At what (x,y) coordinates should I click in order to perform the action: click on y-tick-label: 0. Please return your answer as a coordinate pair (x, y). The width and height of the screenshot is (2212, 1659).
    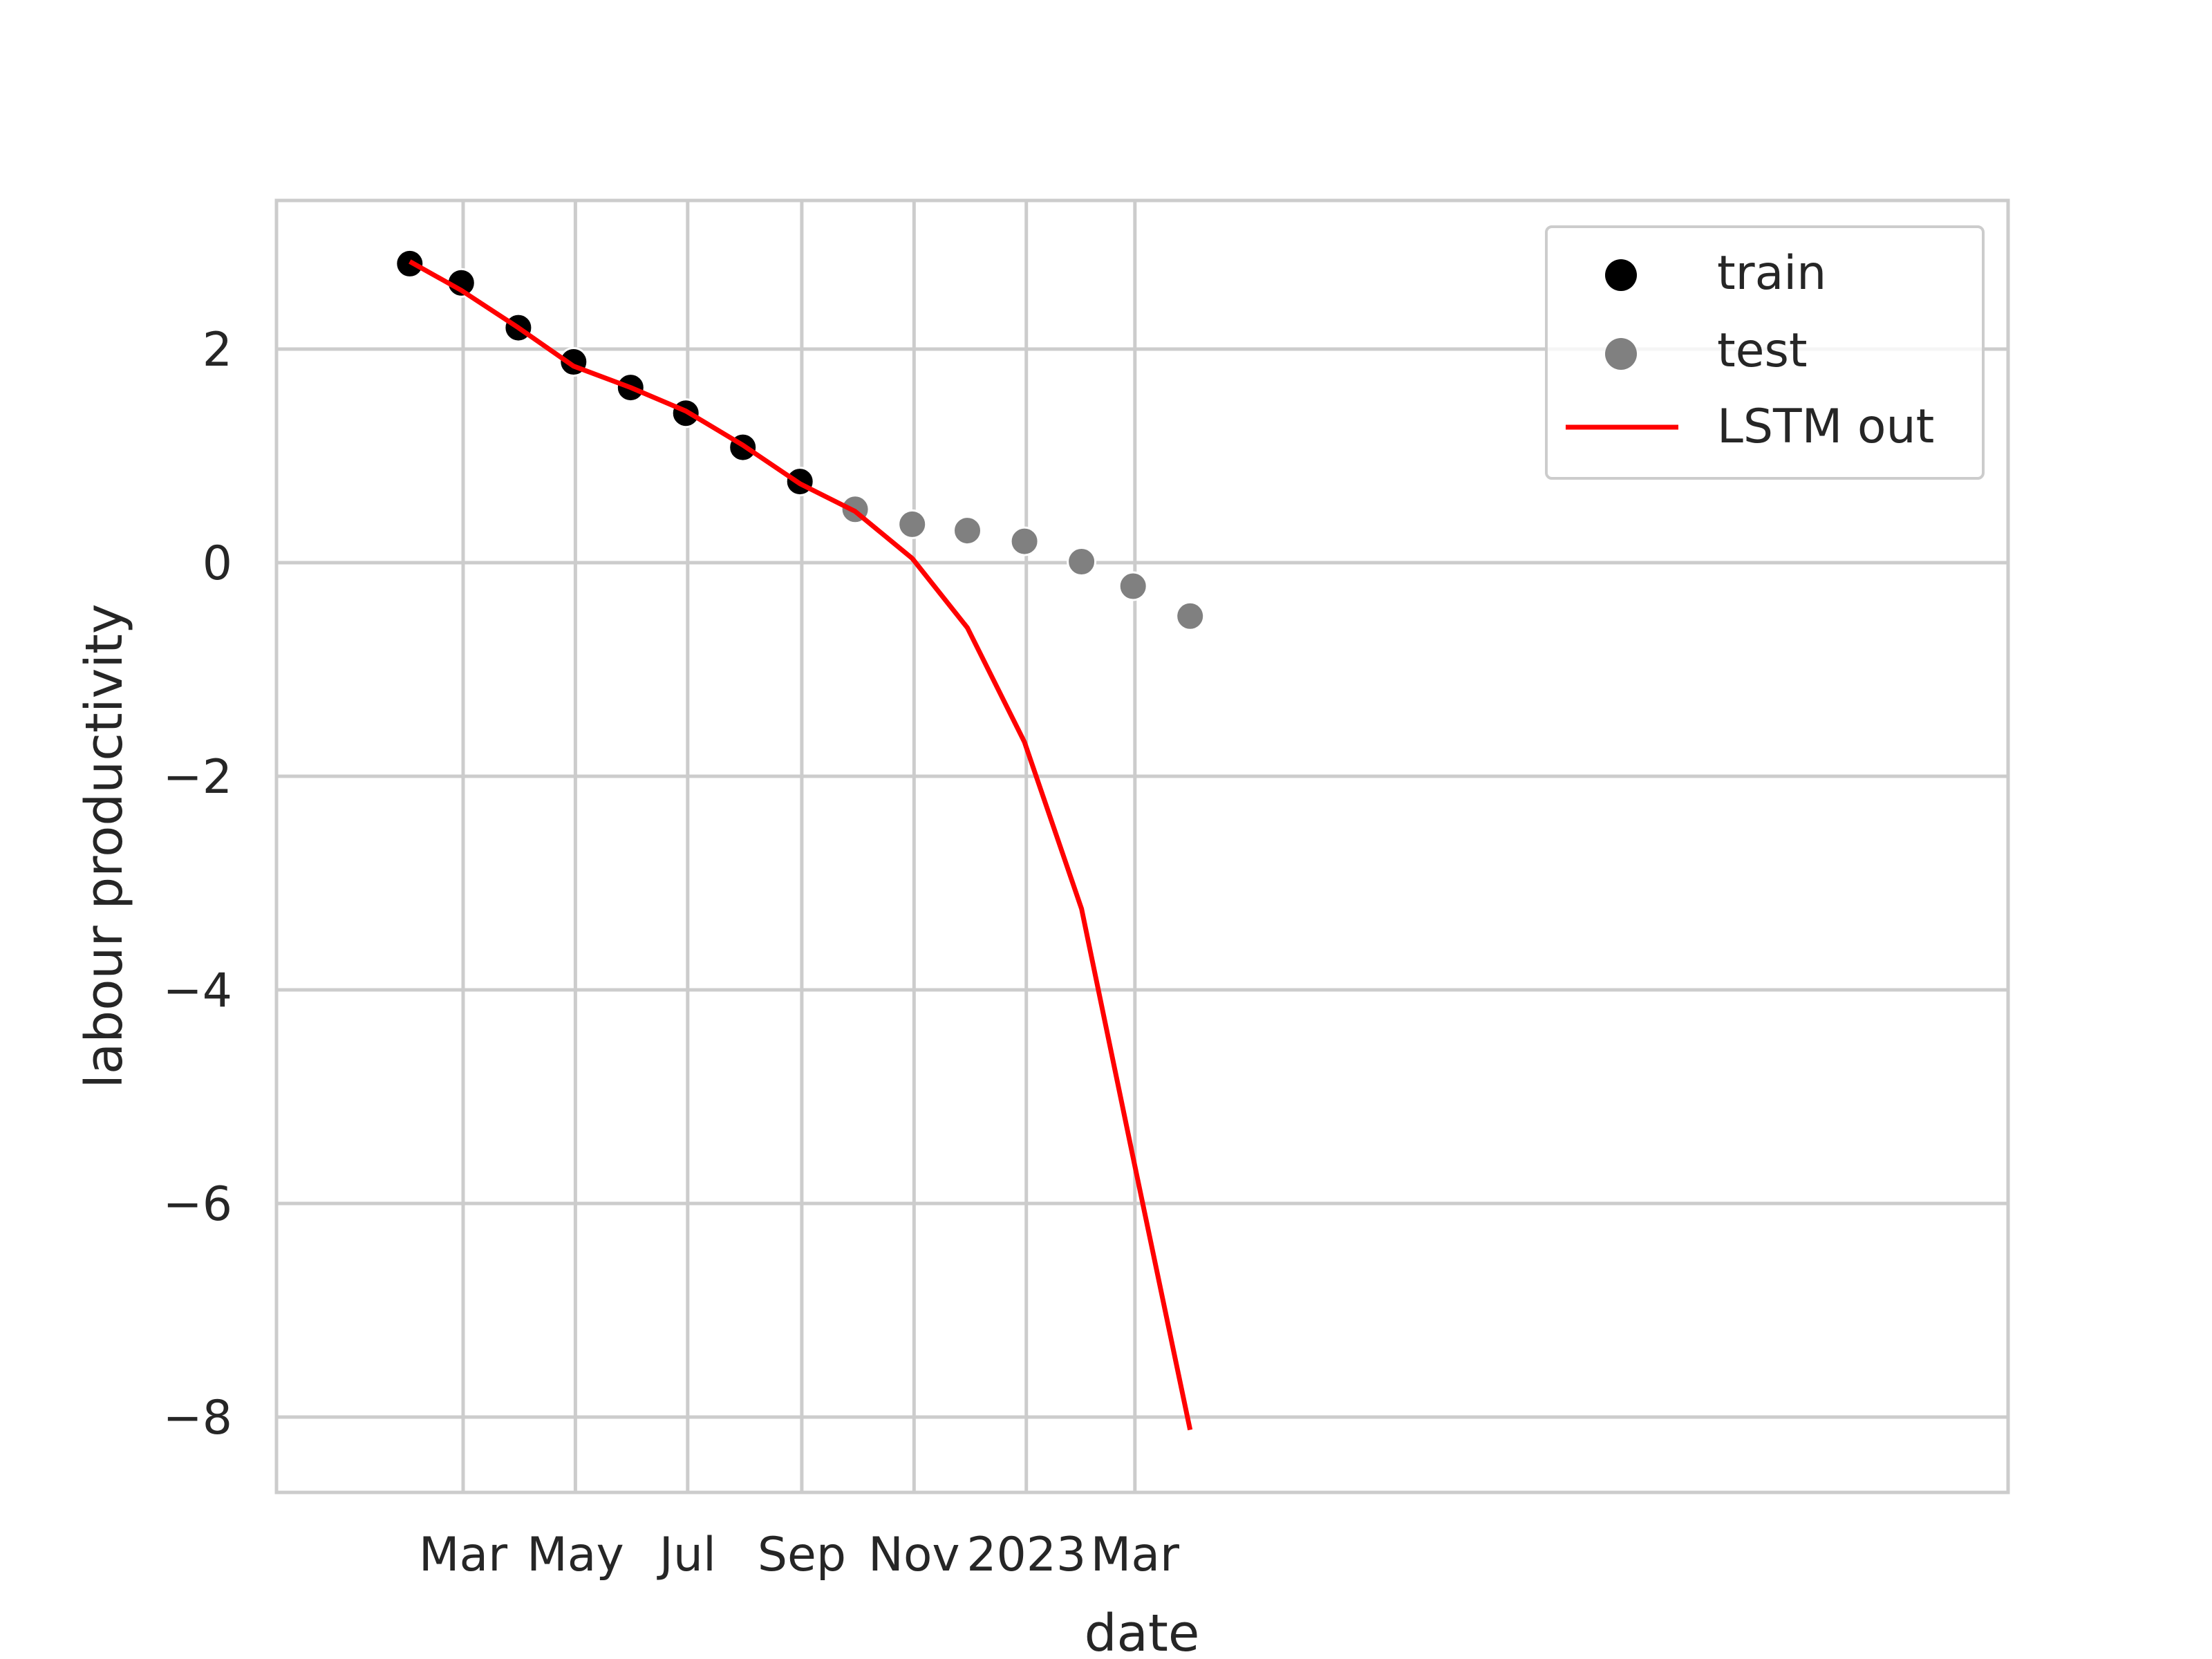
    Looking at the image, I should click on (218, 563).